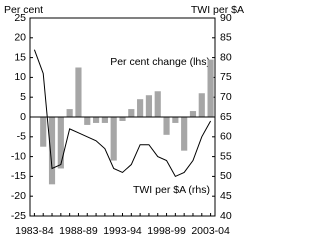 The height and width of the screenshot is (251, 320). Describe the element at coordinates (23, 97) in the screenshot. I see `y-tick-label: 5` at that location.